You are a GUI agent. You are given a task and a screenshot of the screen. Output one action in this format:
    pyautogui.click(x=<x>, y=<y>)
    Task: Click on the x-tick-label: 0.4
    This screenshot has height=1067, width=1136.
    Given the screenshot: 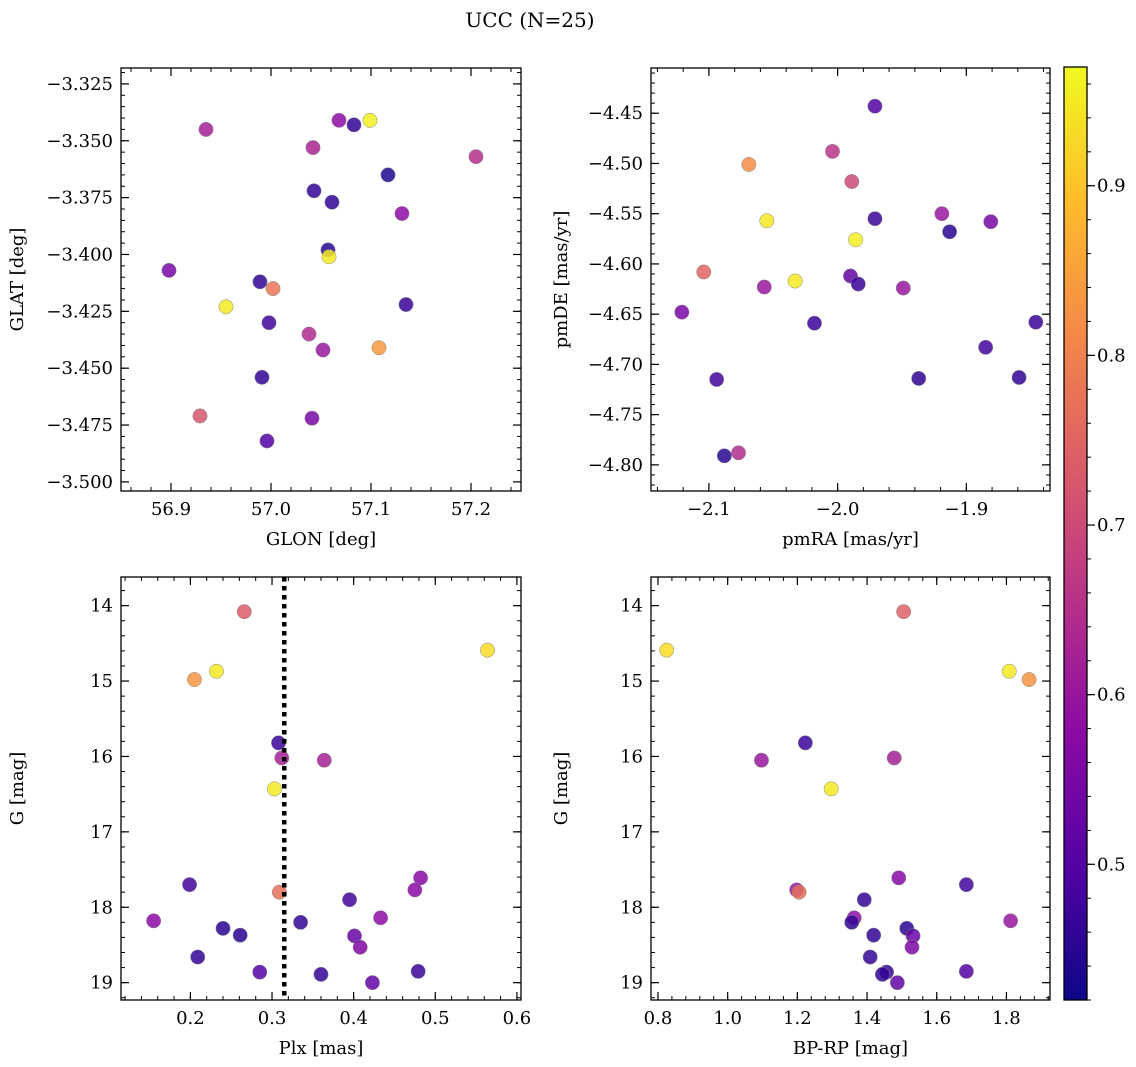 What is the action you would take?
    pyautogui.click(x=353, y=1018)
    